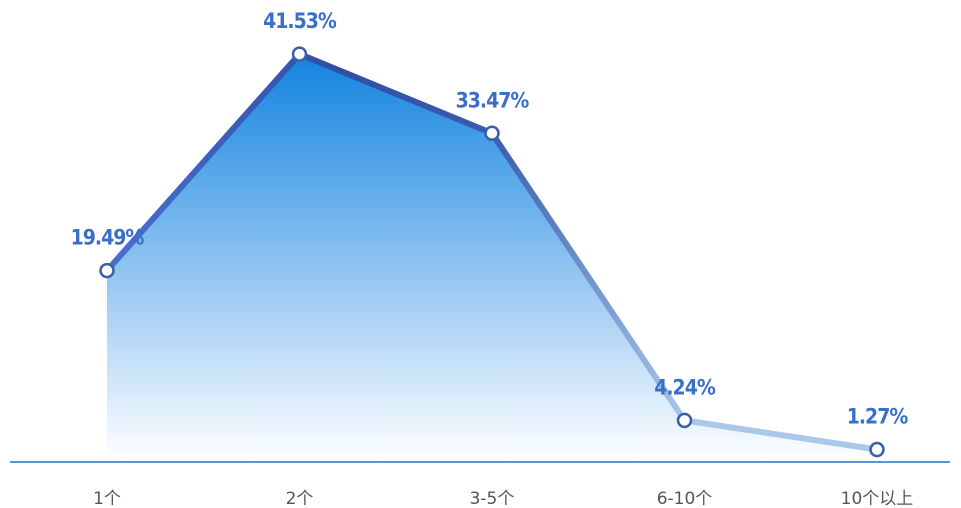 The width and height of the screenshot is (961, 508). Describe the element at coordinates (300, 21) in the screenshot. I see `data-label: 41.53%` at that location.